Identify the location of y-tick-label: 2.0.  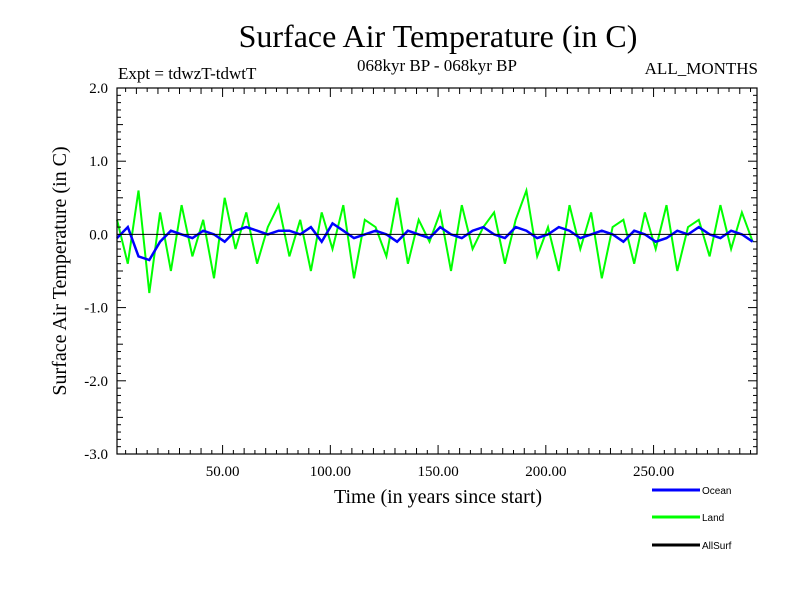
(98, 89).